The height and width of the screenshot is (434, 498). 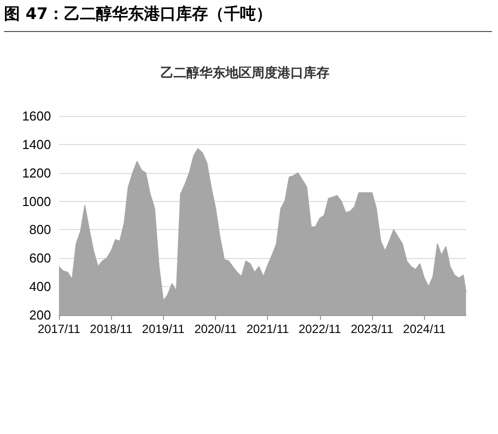 What do you see at coordinates (59, 329) in the screenshot?
I see `x-tick-label: 2017/11` at bounding box center [59, 329].